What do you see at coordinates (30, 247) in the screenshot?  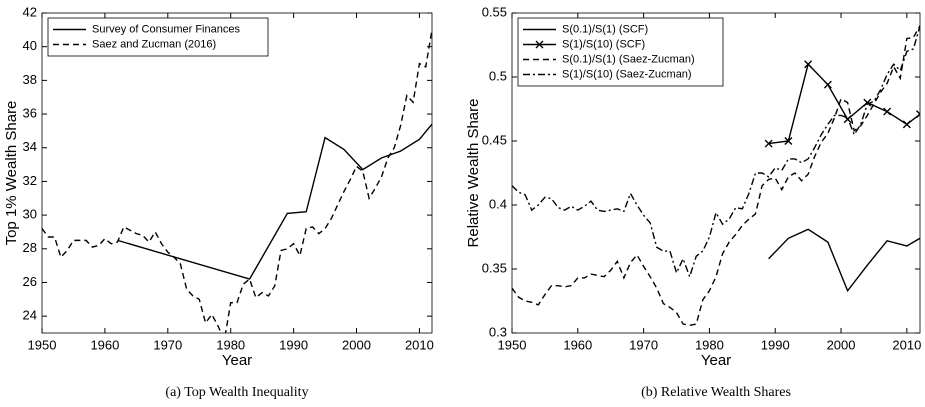 I see `y-tick-label: 28` at bounding box center [30, 247].